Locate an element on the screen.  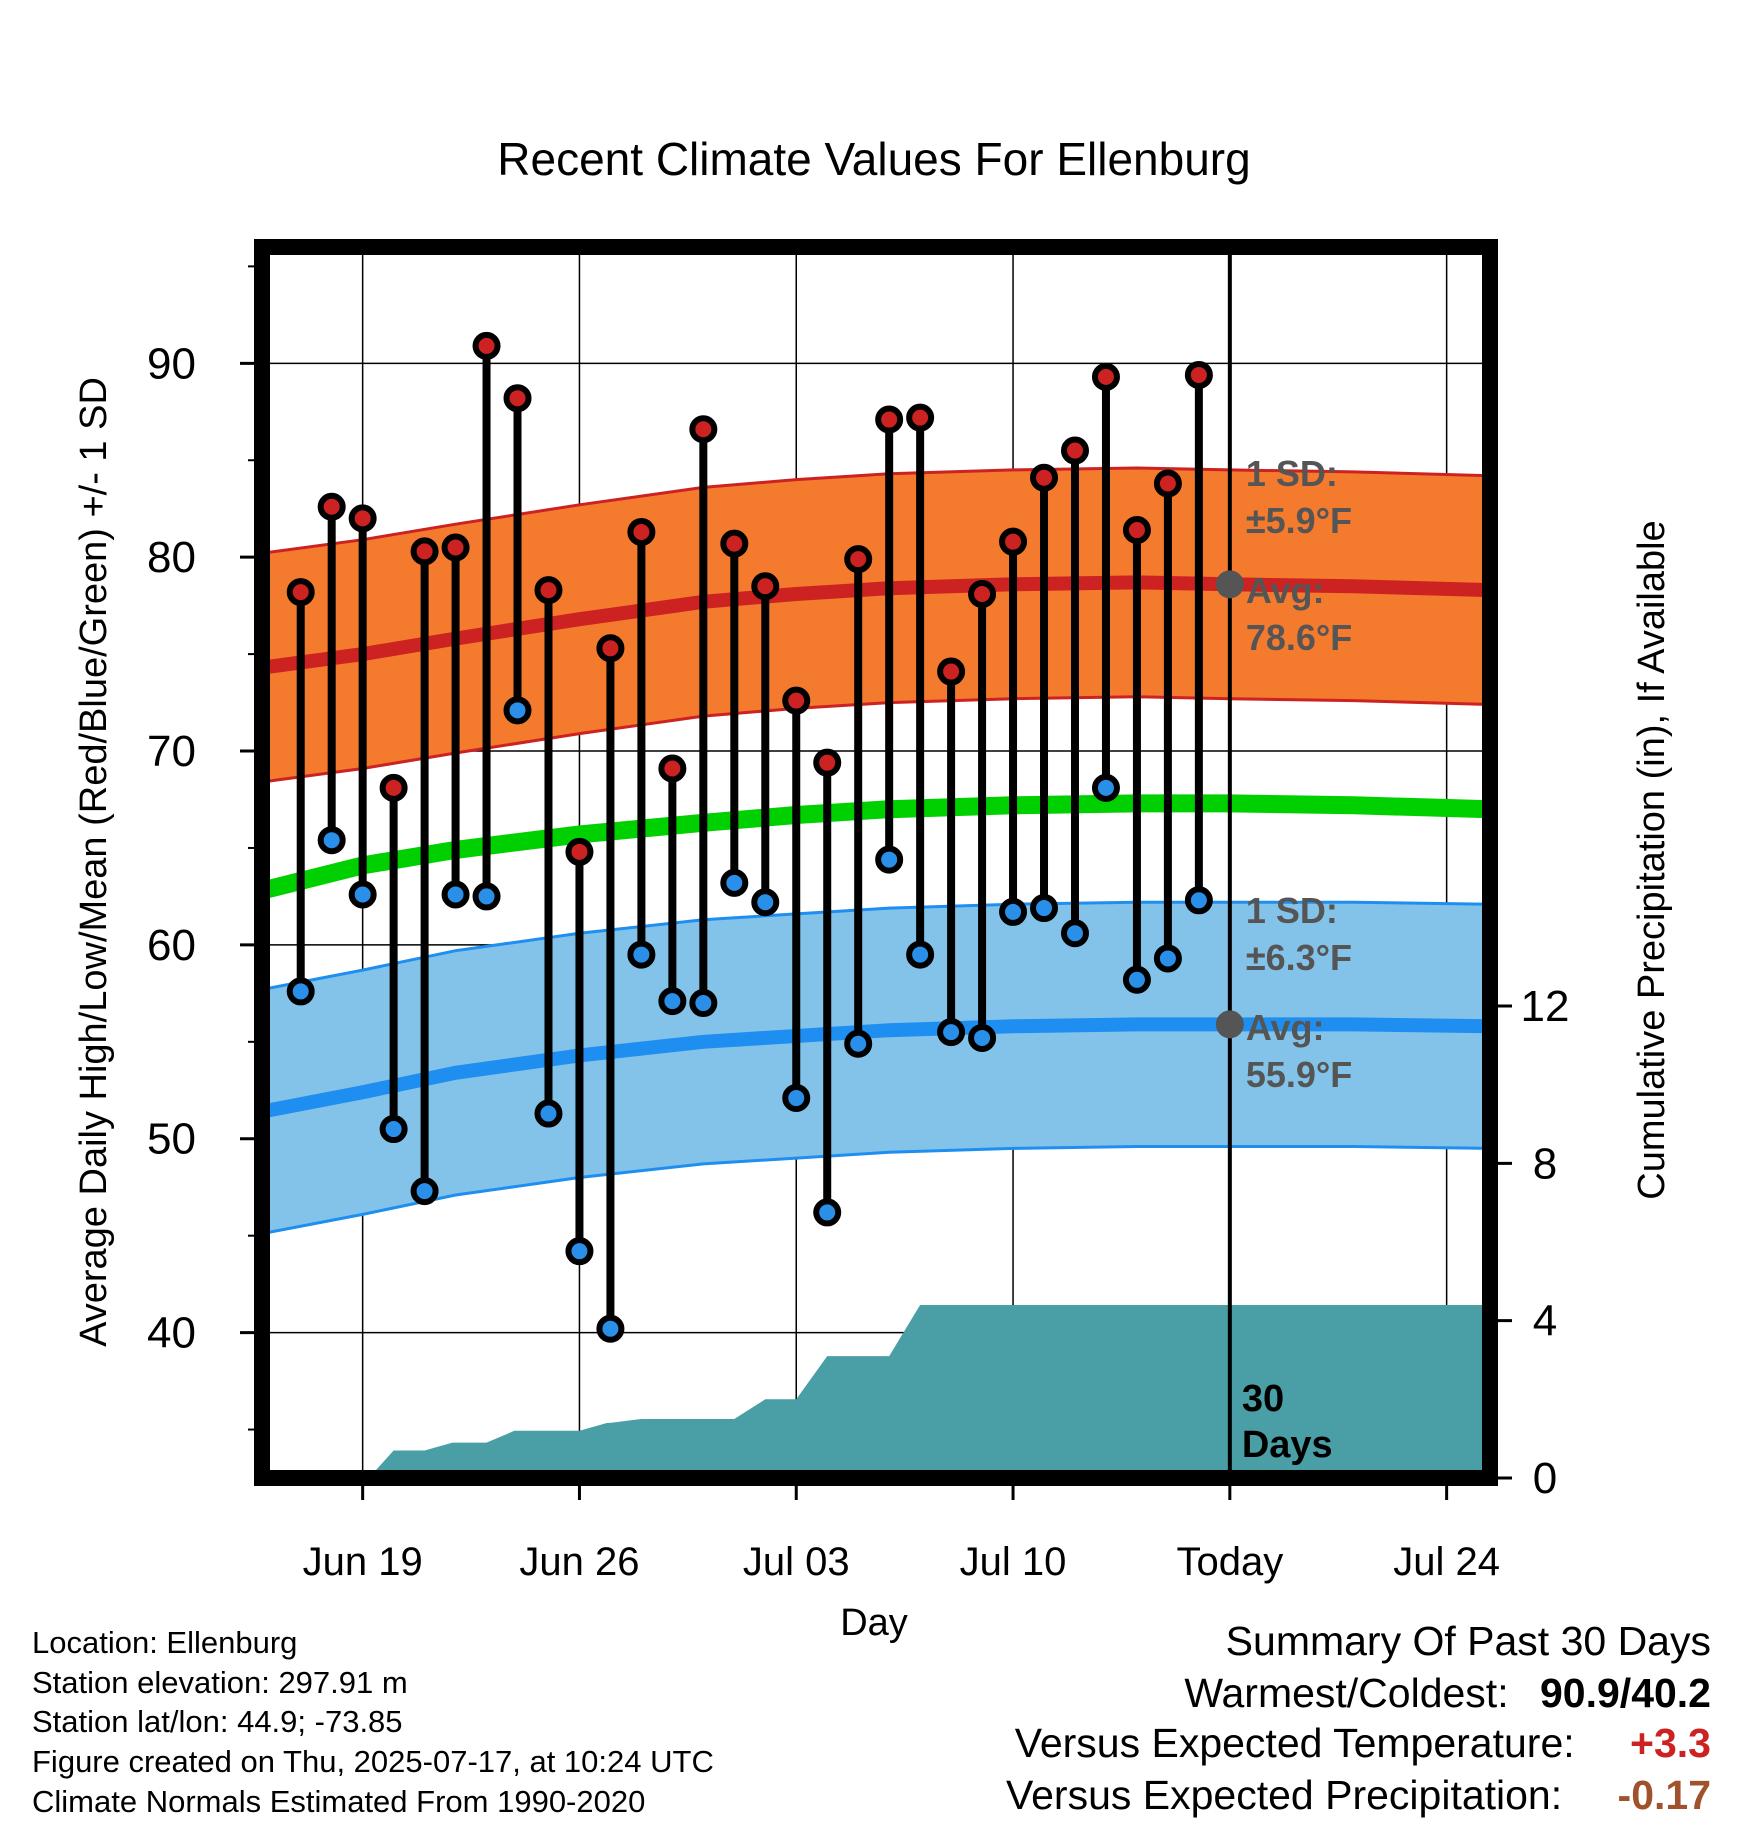
x-axis-label: Day is located at coordinates (874, 1623).